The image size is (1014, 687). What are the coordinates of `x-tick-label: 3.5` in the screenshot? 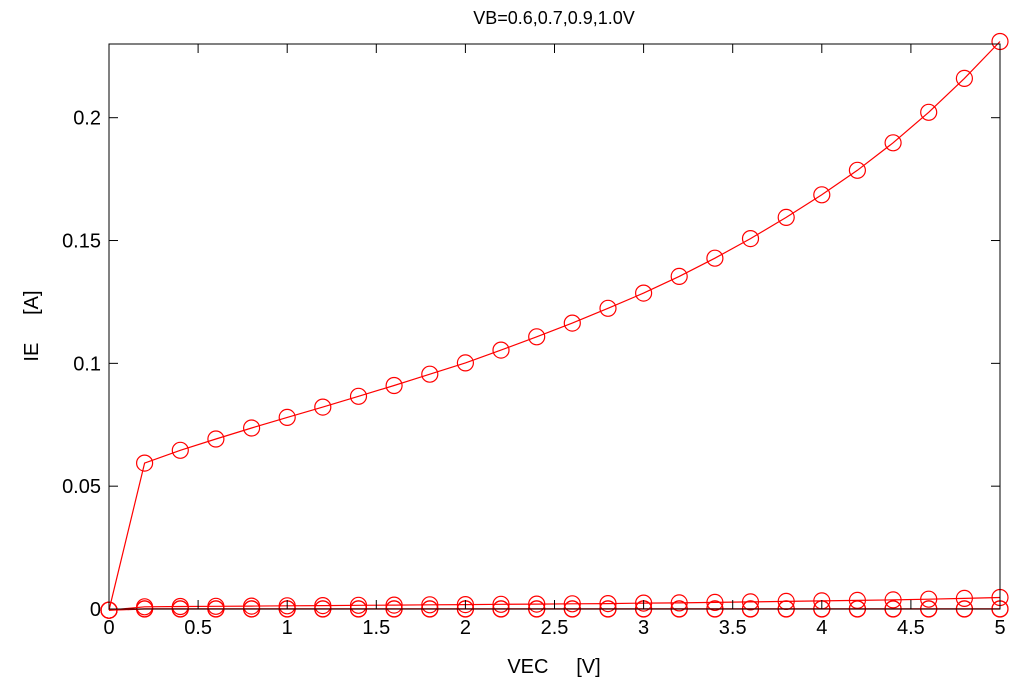 It's located at (733, 628).